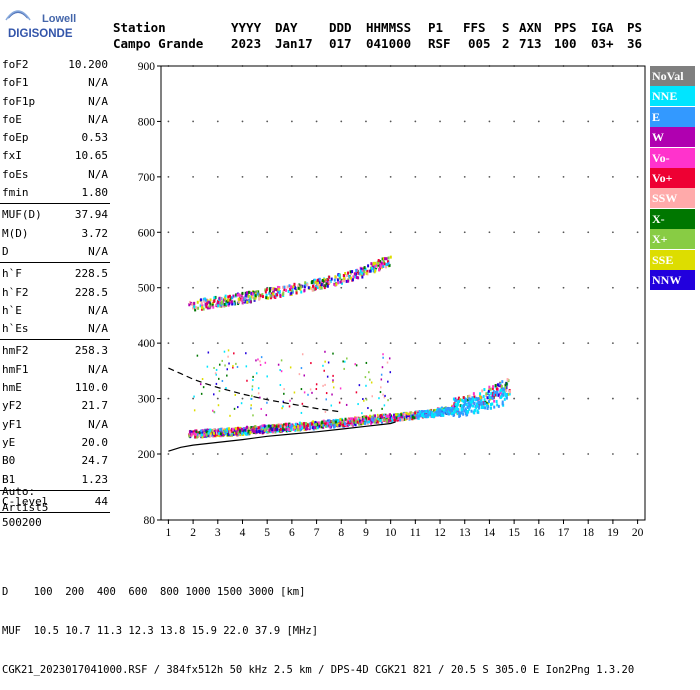  I want to click on param-value: 44, so click(101, 501).